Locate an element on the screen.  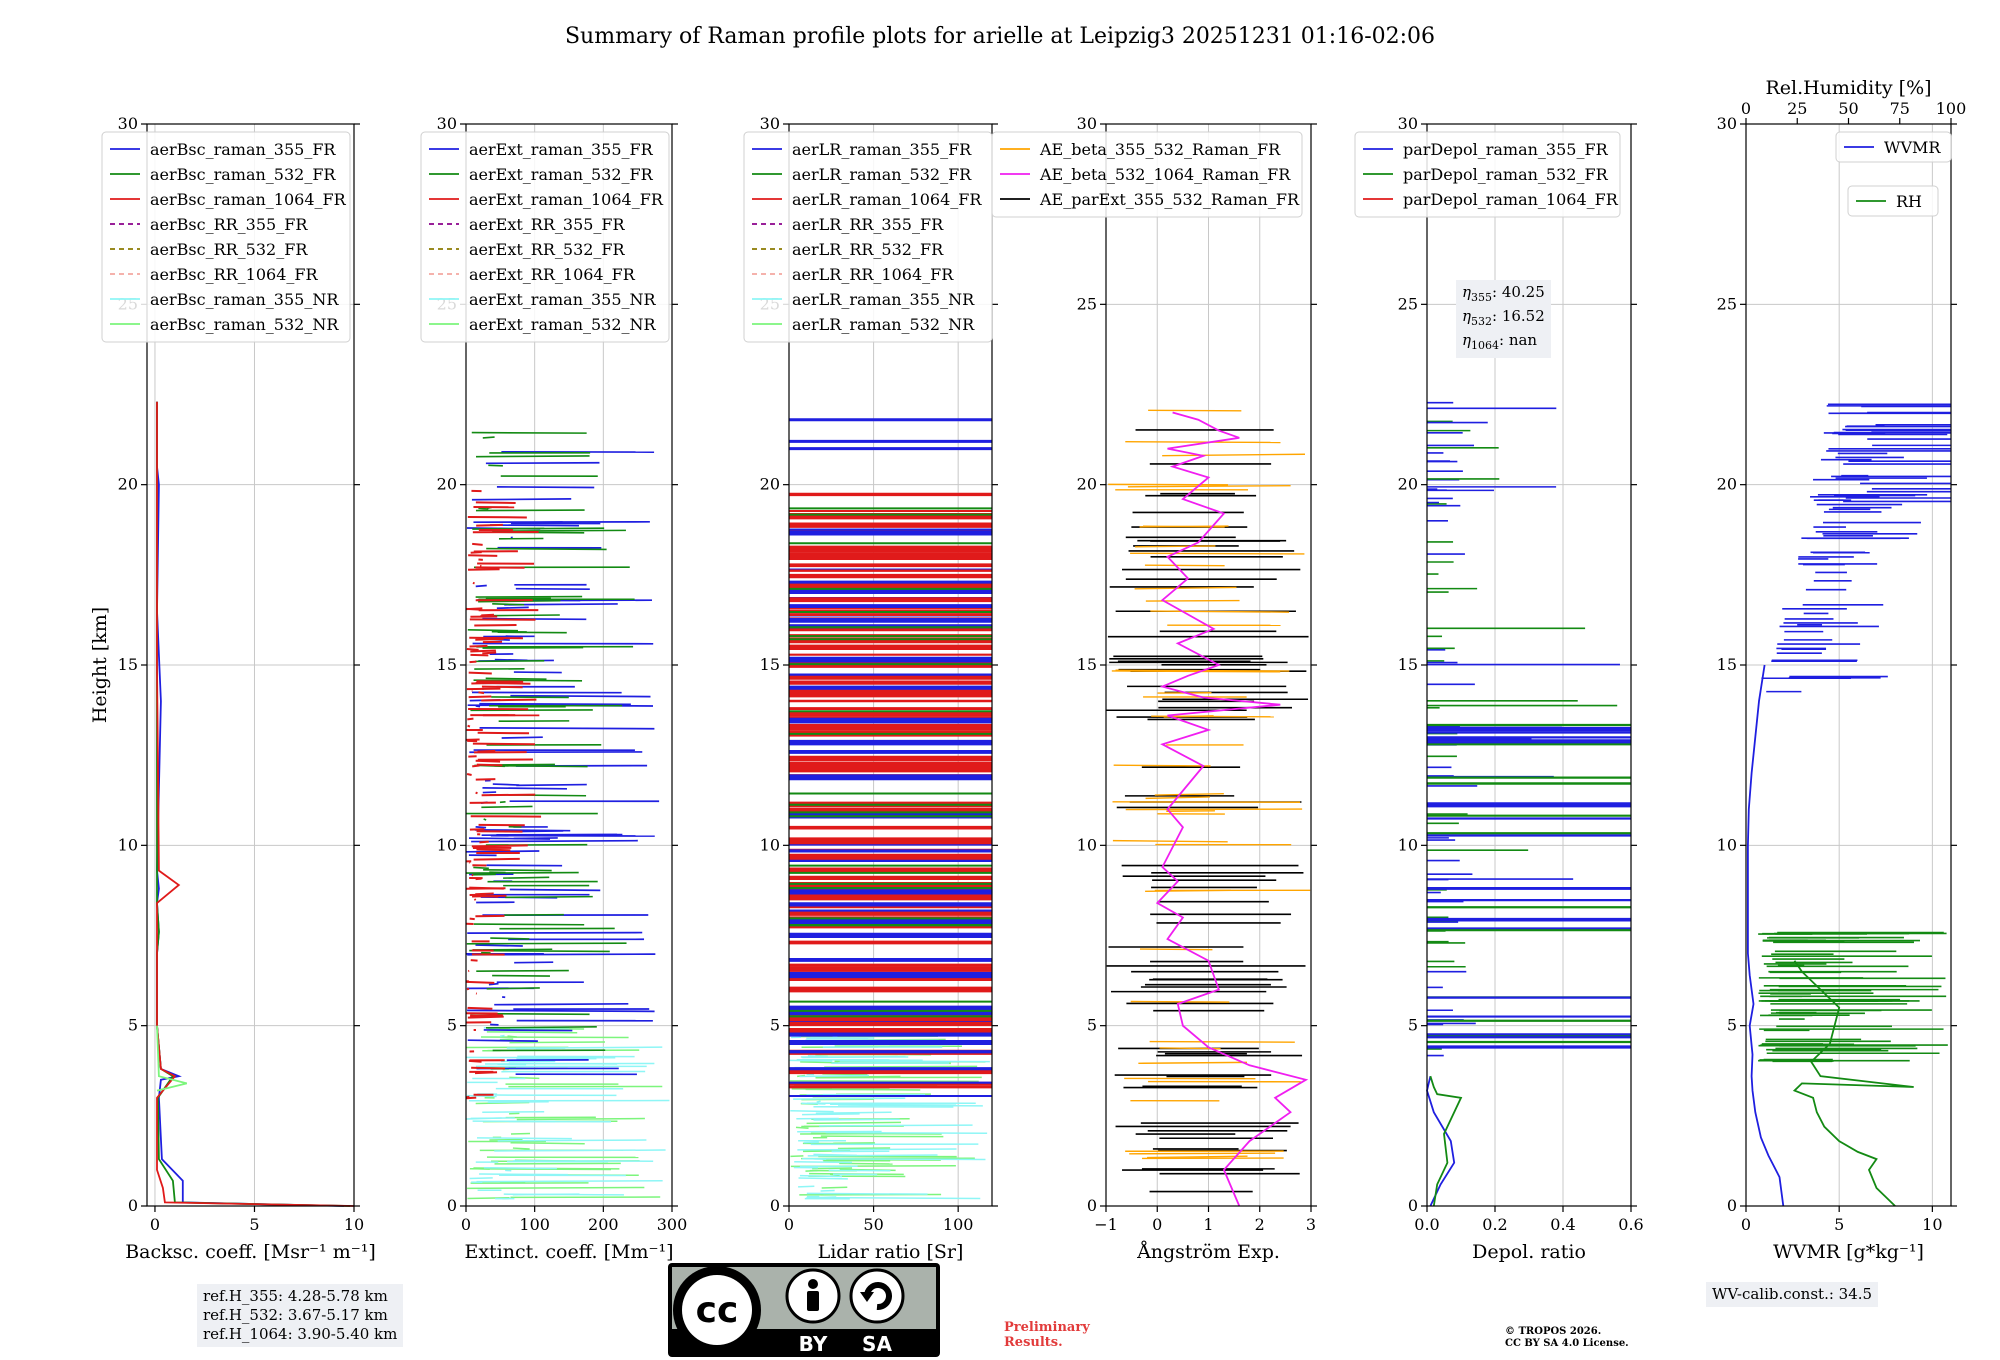
legend-water-vapor: WVMR RH is located at coordinates (1893, 174).